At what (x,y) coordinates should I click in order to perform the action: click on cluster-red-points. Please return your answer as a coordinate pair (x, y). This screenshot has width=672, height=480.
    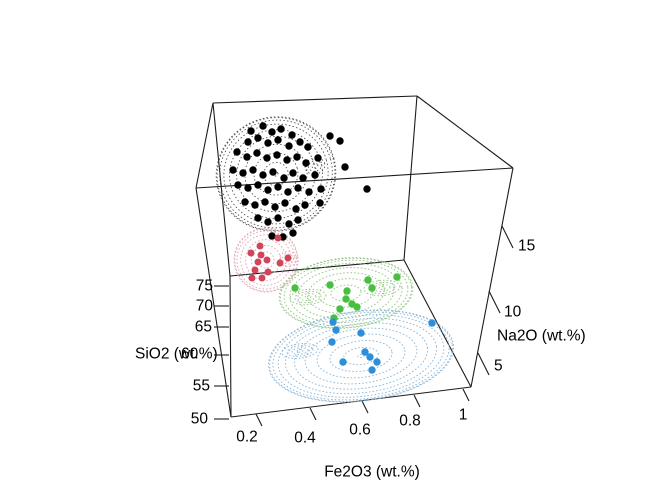
    Looking at the image, I should click on (269, 258).